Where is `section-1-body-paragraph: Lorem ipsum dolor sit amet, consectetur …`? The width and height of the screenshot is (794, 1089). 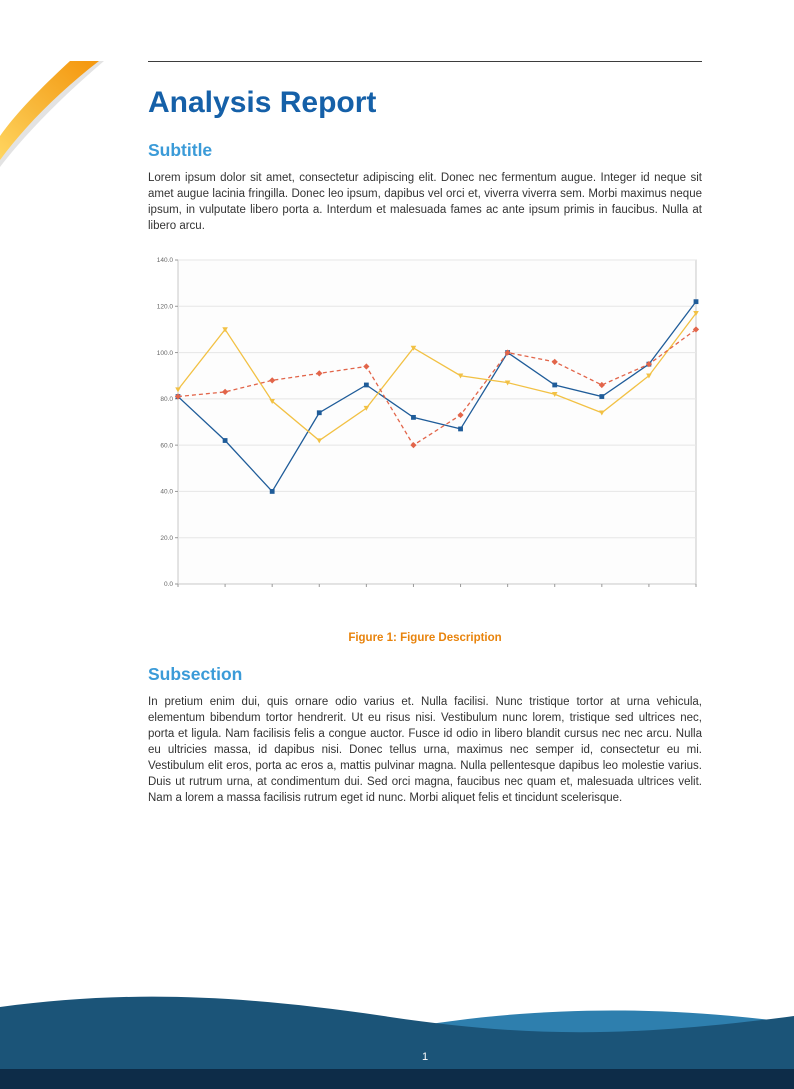 section-1-body-paragraph: Lorem ipsum dolor sit amet, consectetur … is located at coordinates (425, 202).